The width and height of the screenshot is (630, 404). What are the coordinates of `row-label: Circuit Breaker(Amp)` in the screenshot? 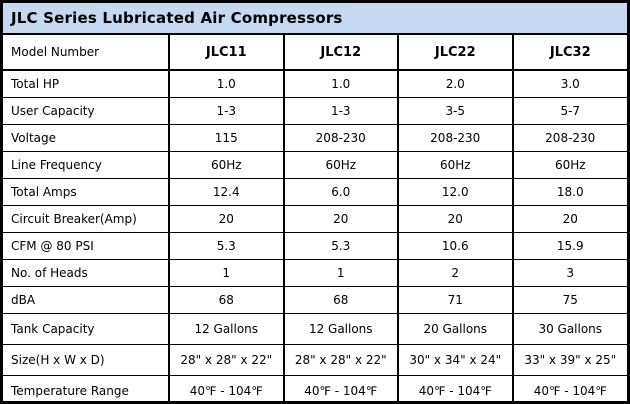 It's located at (86, 218).